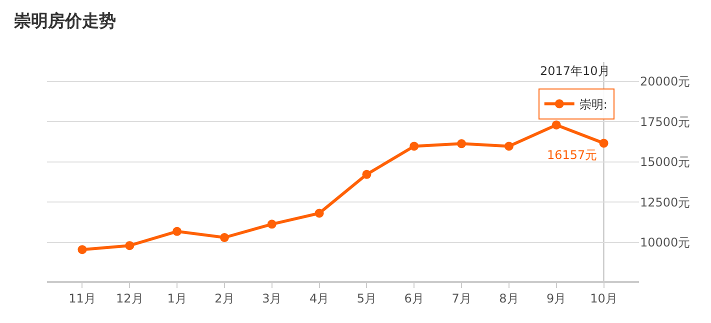 The height and width of the screenshot is (323, 711). Describe the element at coordinates (604, 298) in the screenshot. I see `x-tick-label: 10月` at that location.